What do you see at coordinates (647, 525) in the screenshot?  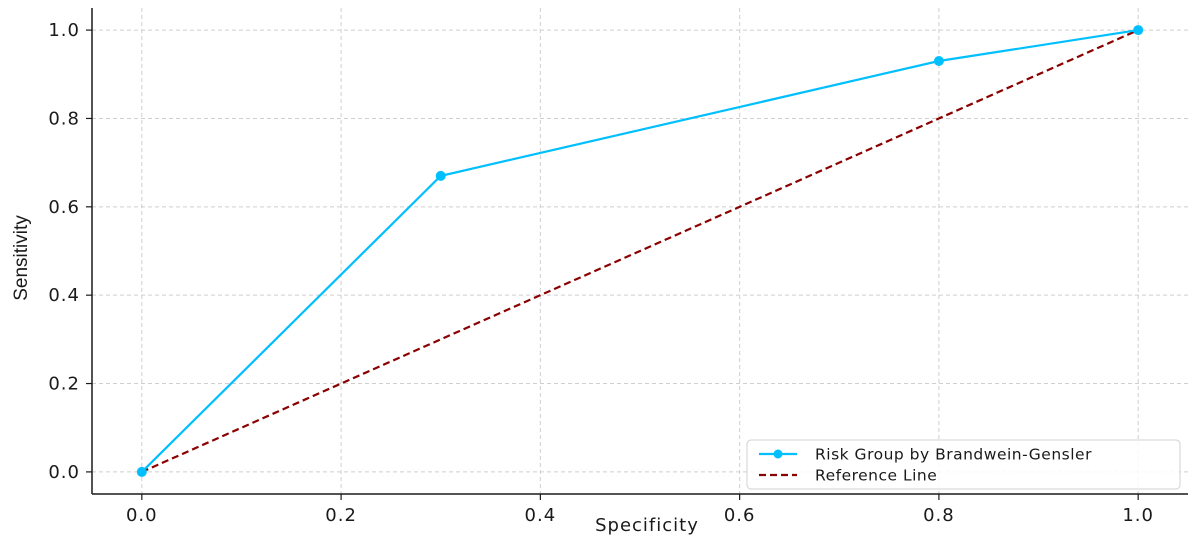 I see `x-axis-label: Specificity` at bounding box center [647, 525].